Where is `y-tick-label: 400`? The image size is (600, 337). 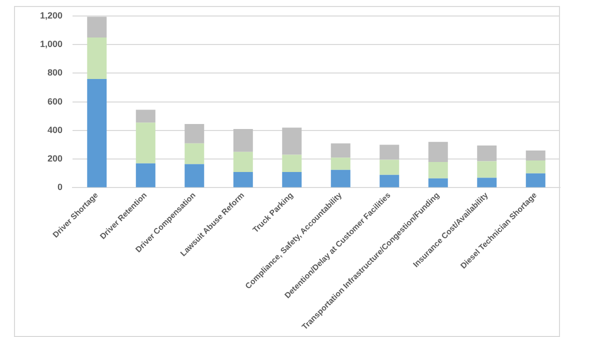 y-tick-label: 400 is located at coordinates (55, 129).